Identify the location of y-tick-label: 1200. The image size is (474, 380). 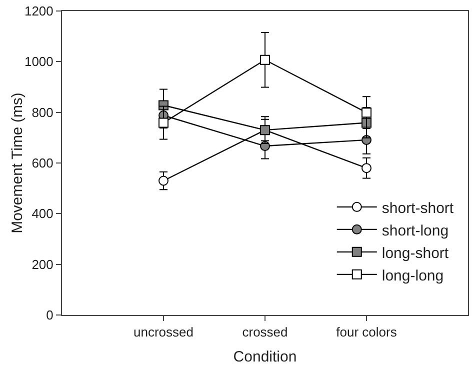
(39, 11).